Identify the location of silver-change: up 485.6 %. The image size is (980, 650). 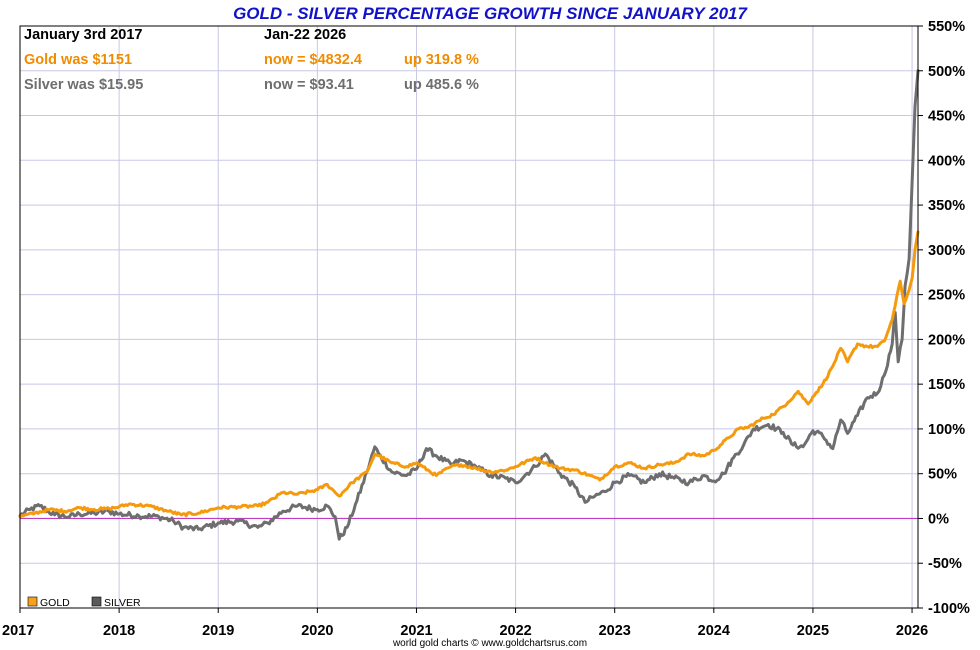
(441, 85).